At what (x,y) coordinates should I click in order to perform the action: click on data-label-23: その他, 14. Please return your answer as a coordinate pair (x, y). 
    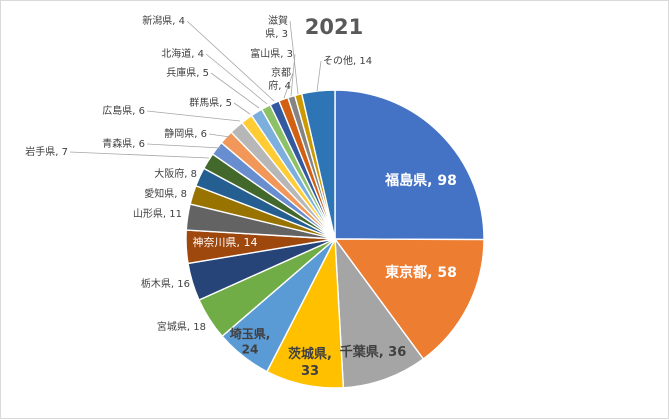
    Looking at the image, I should click on (347, 60).